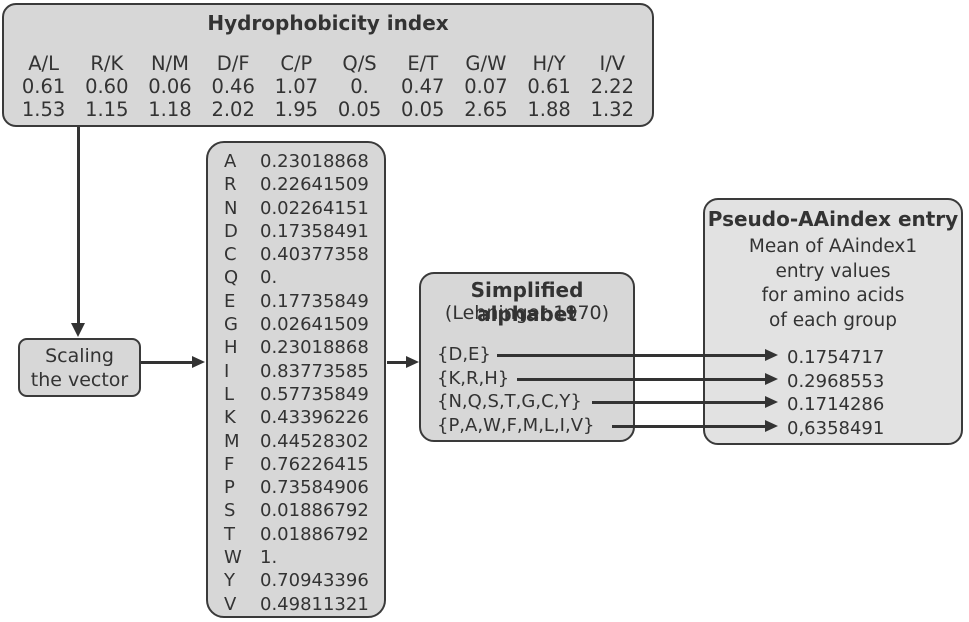 The image size is (969, 622). Describe the element at coordinates (269, 558) in the screenshot. I see `aa-value: 1.` at that location.